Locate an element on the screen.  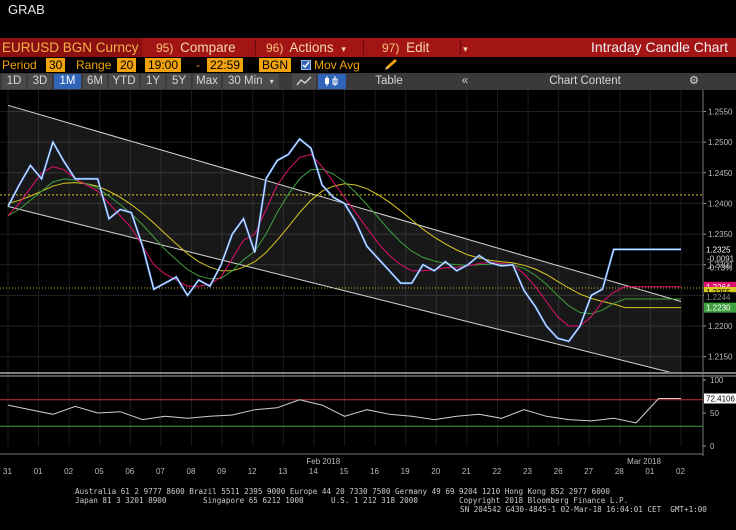
mov-avg-label: Mov Avg is located at coordinates (337, 65).